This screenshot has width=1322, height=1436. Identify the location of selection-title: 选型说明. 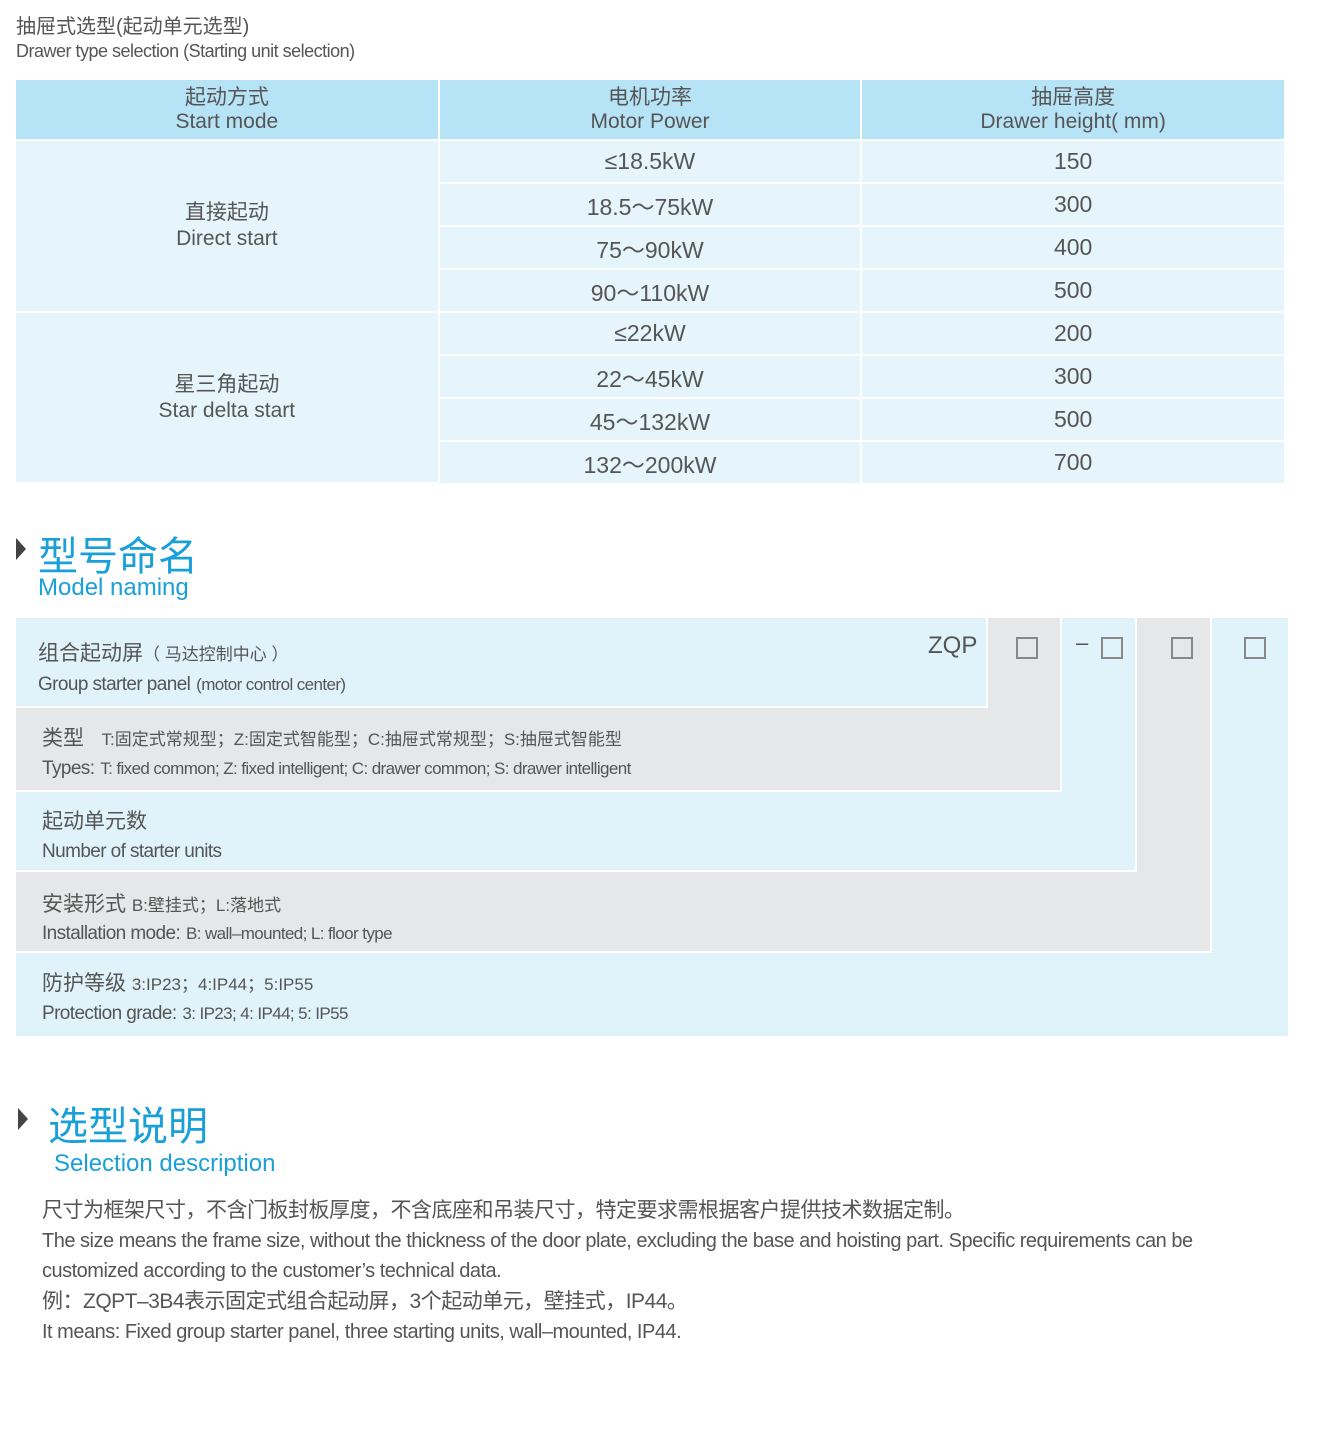
(128, 1127).